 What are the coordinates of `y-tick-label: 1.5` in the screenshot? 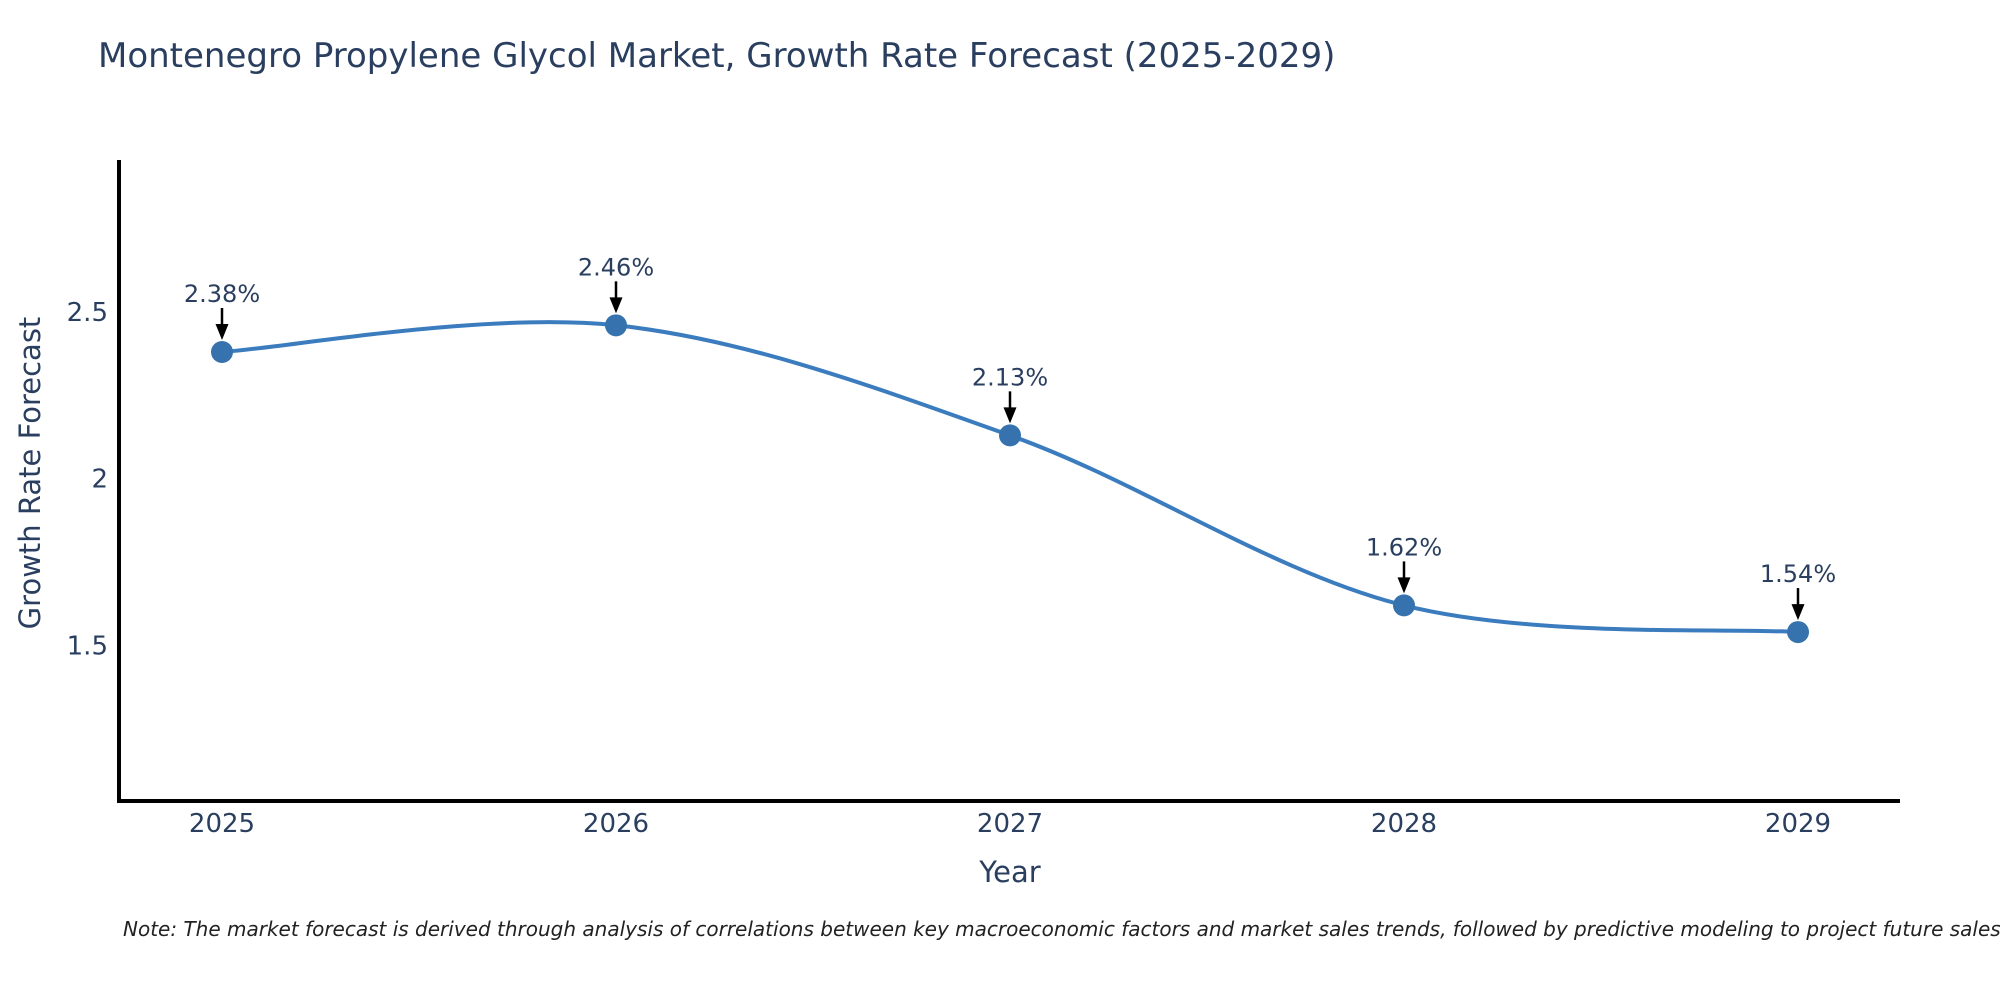 It's located at (87, 646).